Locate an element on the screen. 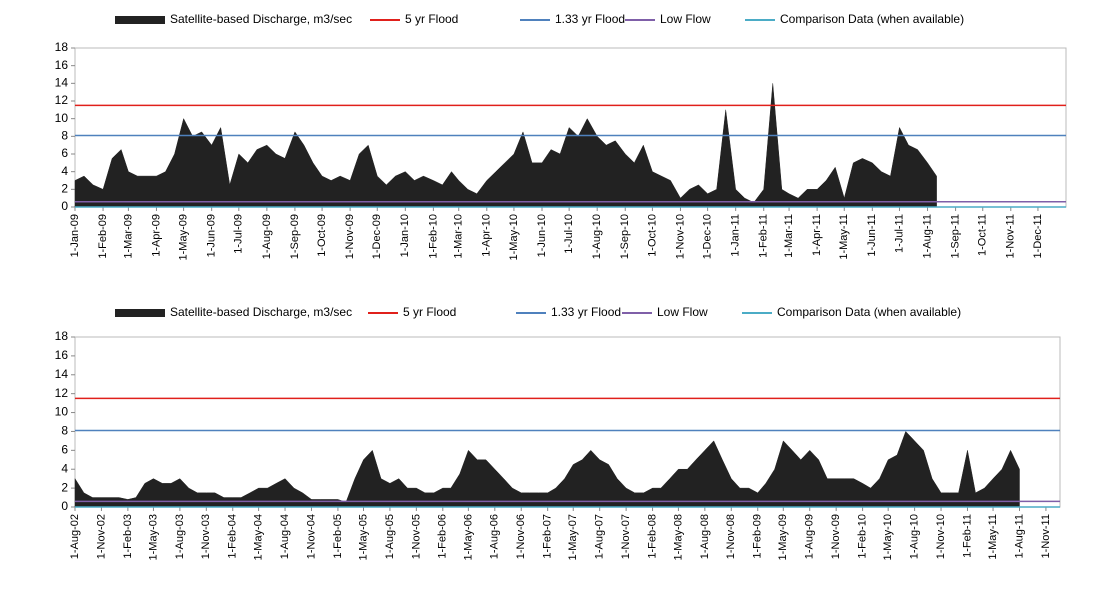  x-tick-label: 1-May-06 is located at coordinates (468, 537).